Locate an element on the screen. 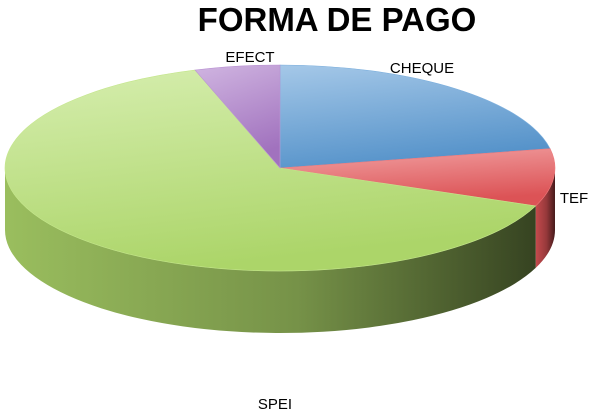 This screenshot has height=415, width=597. pie-label-cheque: CHEQUE is located at coordinates (422, 68).